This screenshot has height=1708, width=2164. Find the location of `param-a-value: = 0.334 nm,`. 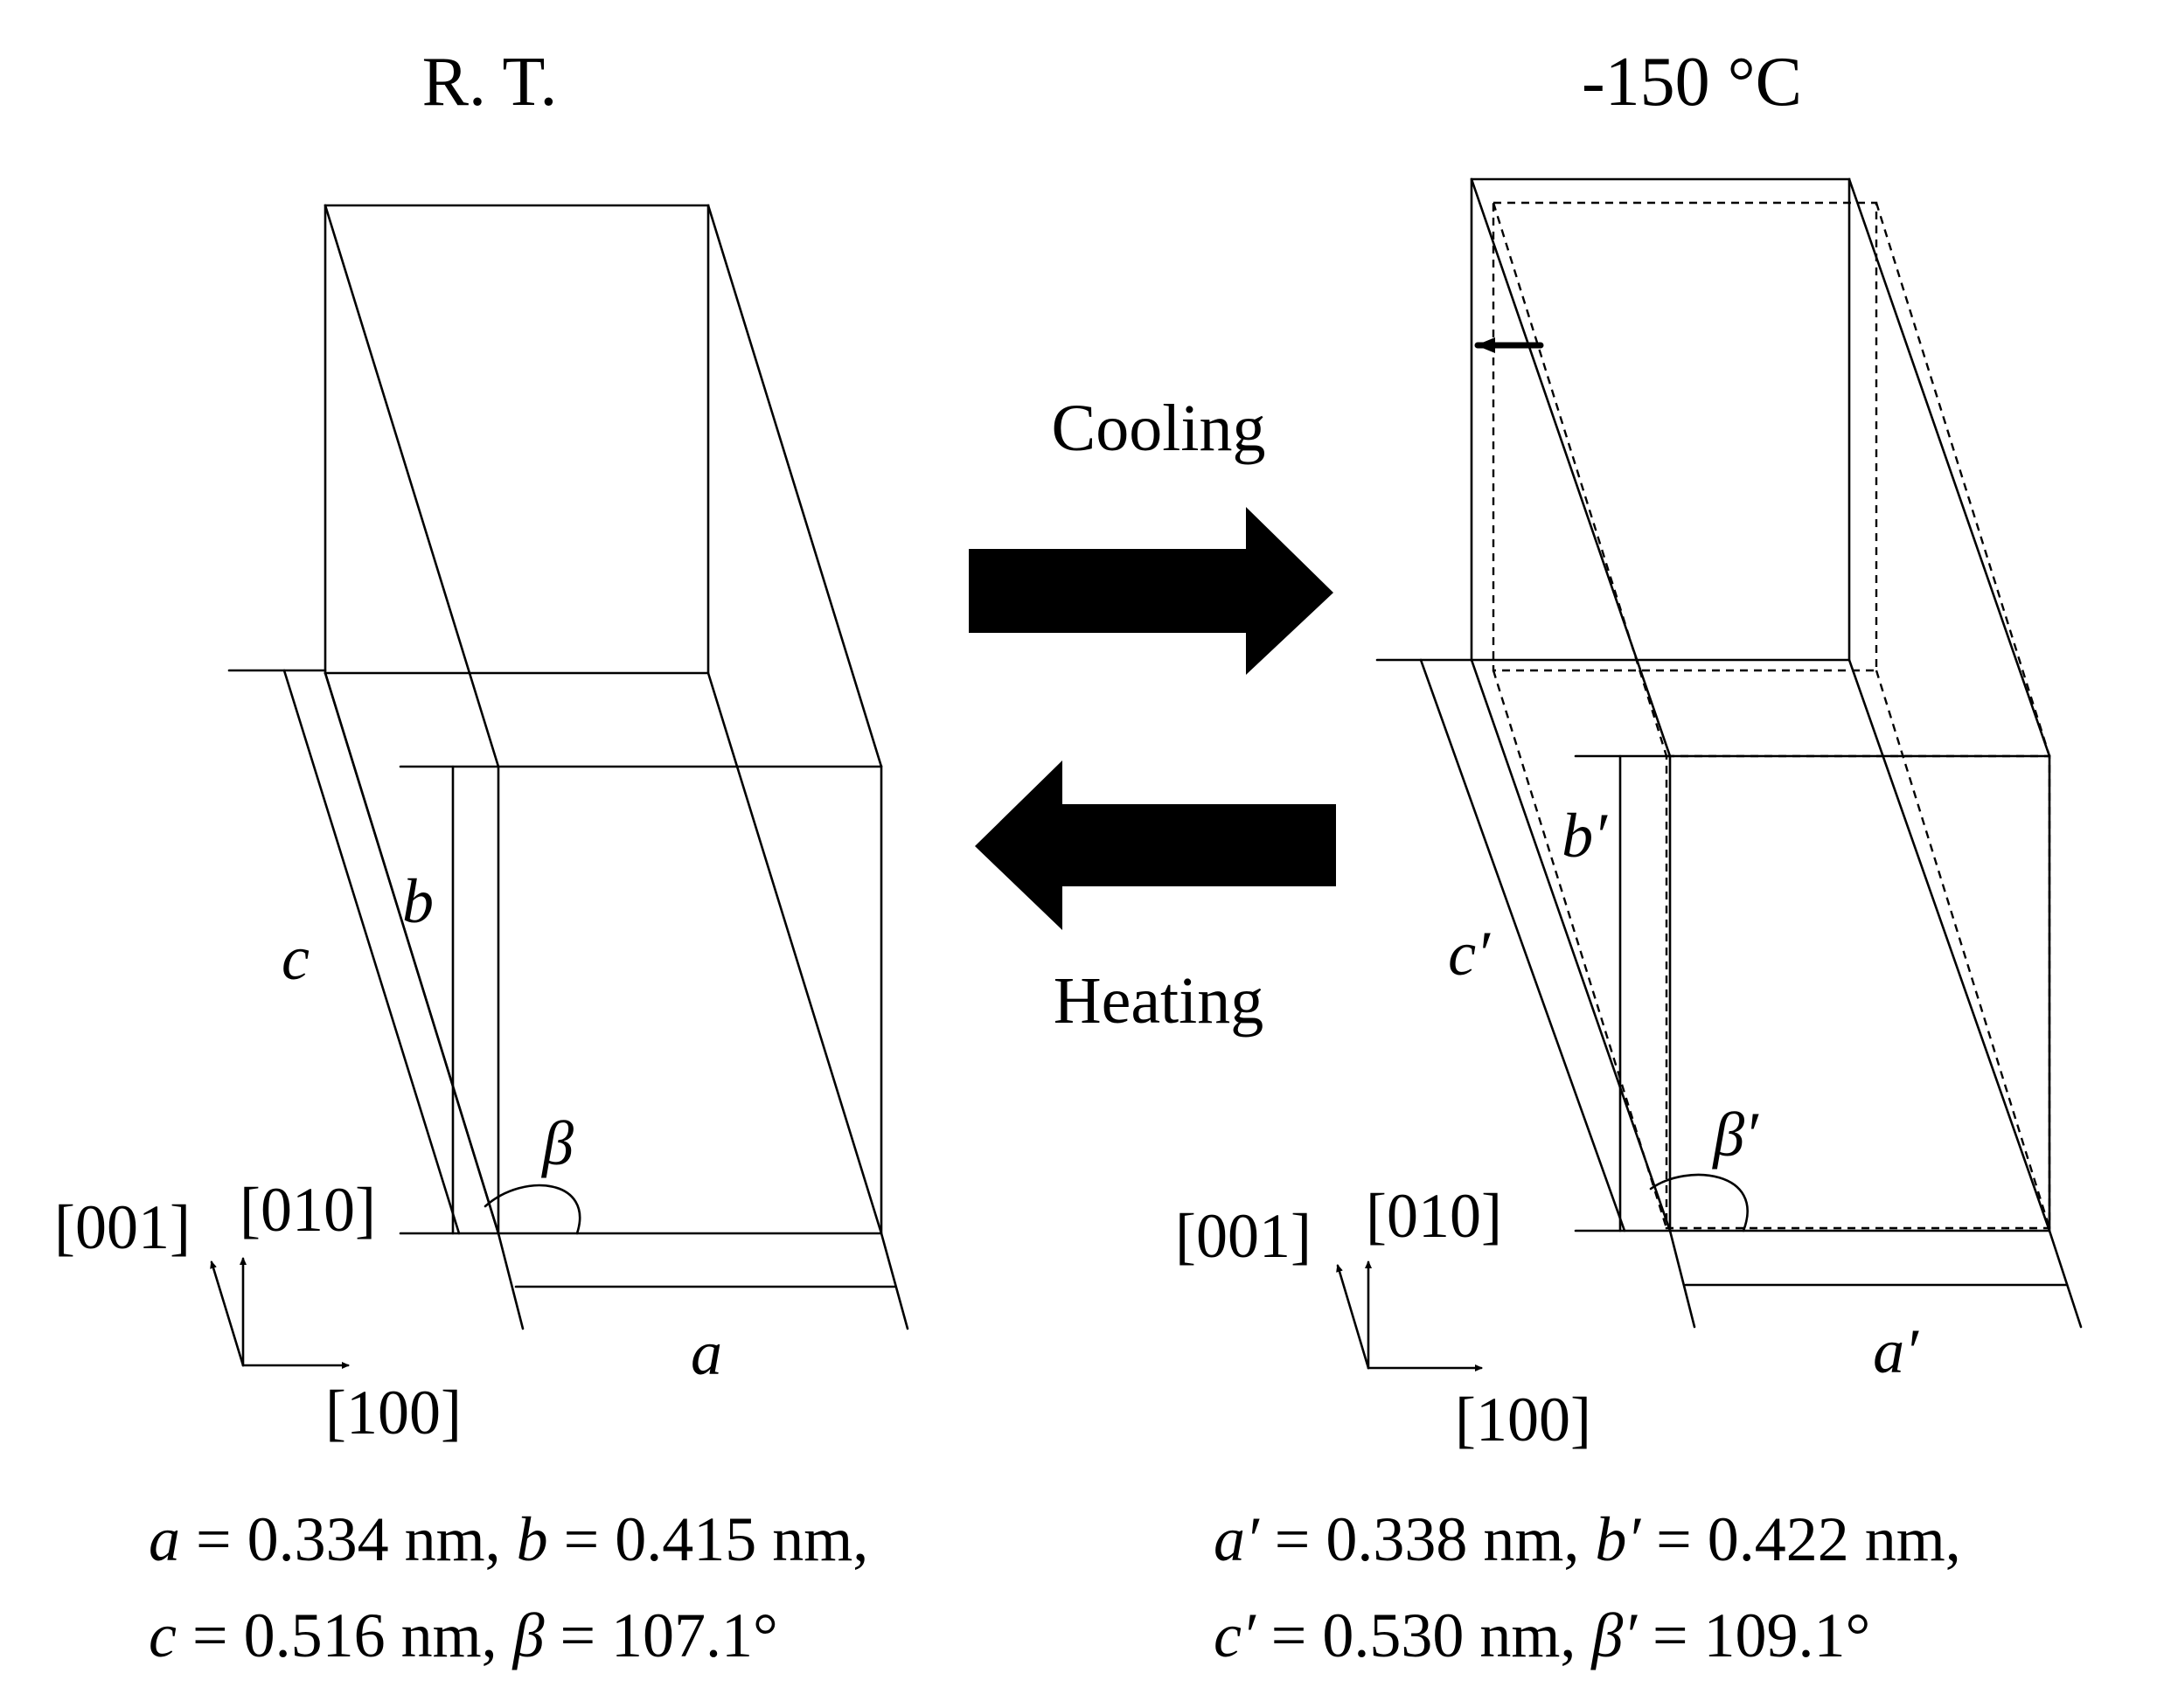

param-a-value: = 0.334 nm, is located at coordinates (348, 1539).